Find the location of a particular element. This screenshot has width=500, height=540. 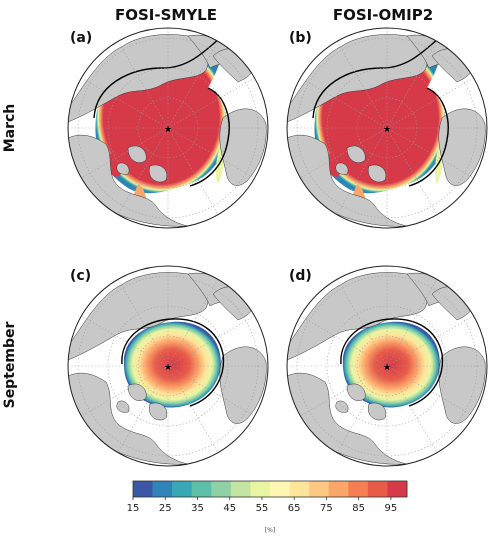

colorbar-tick-label: 45 is located at coordinates (229, 508).